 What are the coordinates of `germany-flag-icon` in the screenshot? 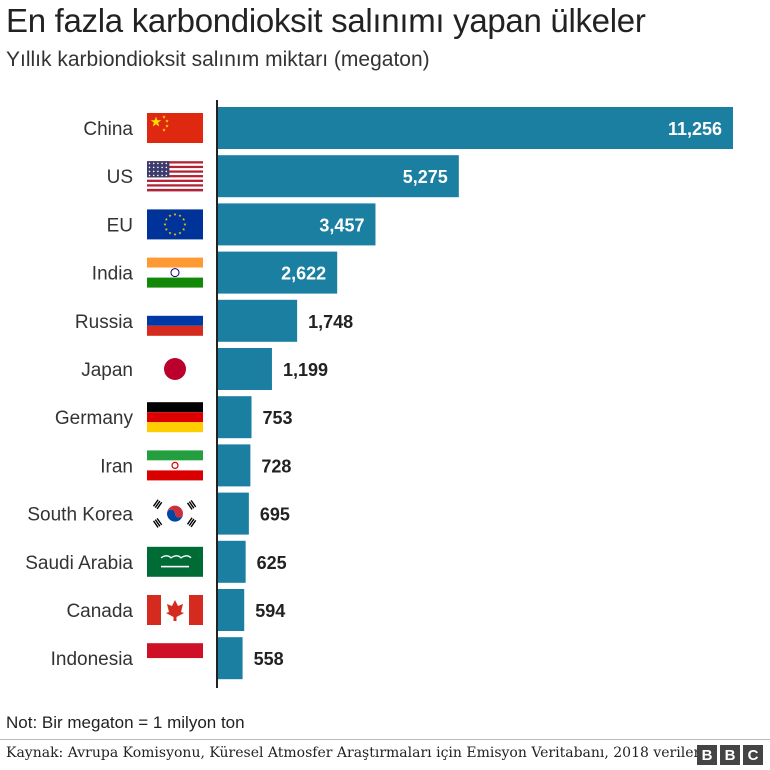 It's located at (175, 417).